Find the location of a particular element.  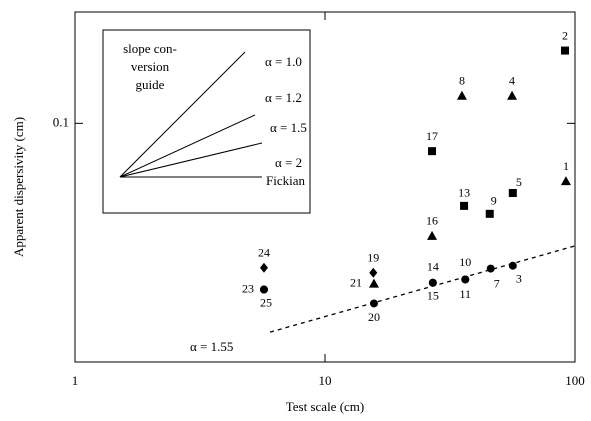

point-label: 8 is located at coordinates (462, 81).